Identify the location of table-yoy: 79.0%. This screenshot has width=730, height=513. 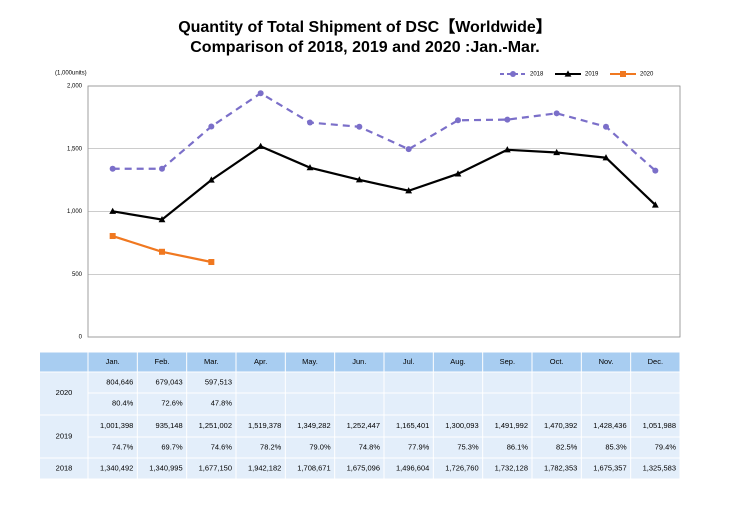
(320, 446).